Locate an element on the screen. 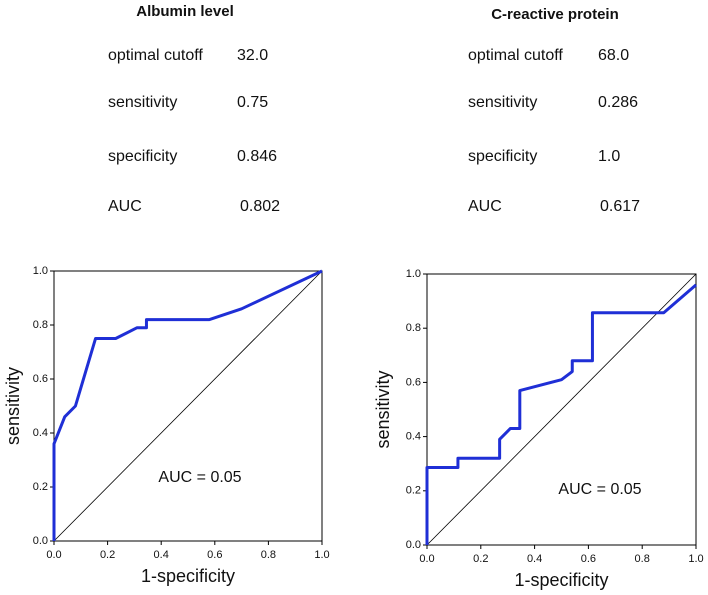 Image resolution: width=708 pixels, height=595 pixels. stat-value: 0.846 is located at coordinates (257, 156).